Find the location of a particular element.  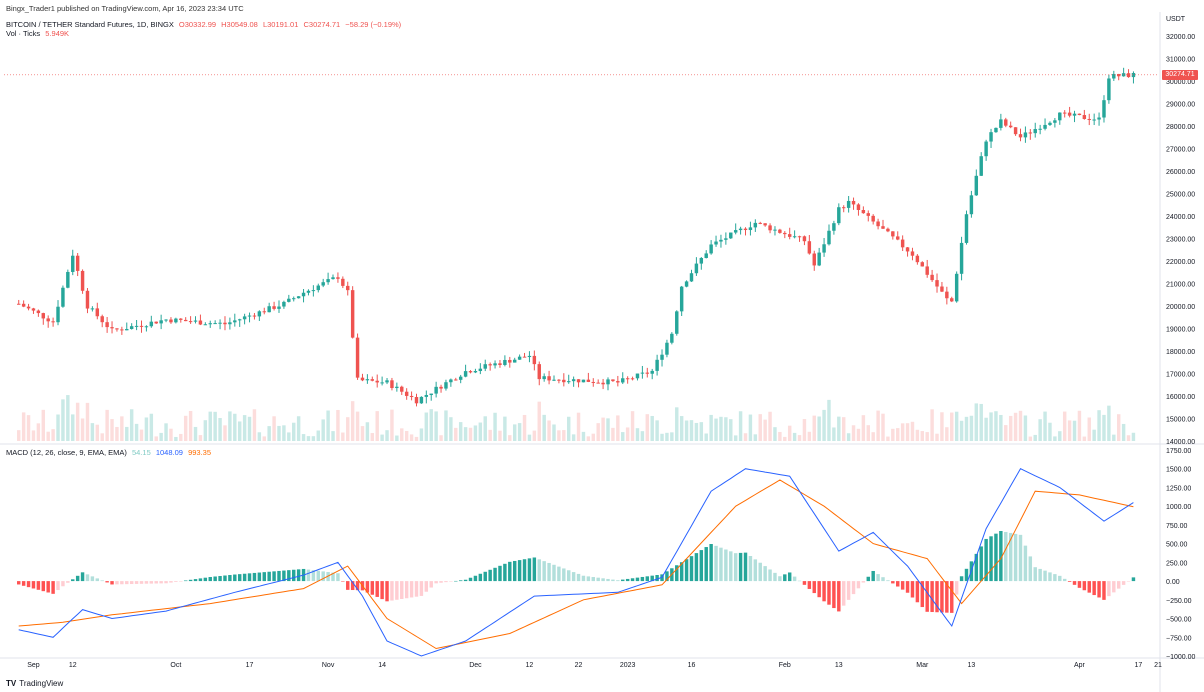

time-tick-label: 21 is located at coordinates (1158, 665).